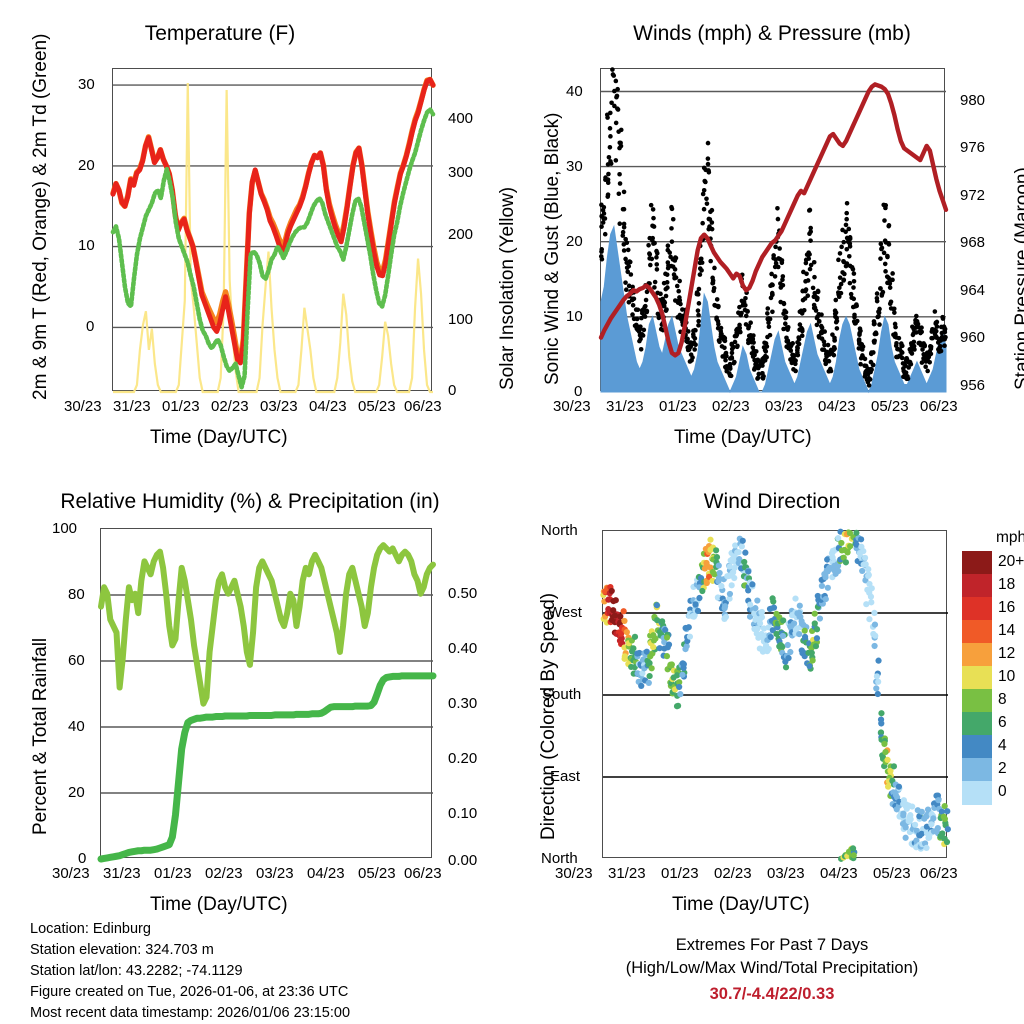 The width and height of the screenshot is (1024, 1024). Describe the element at coordinates (772, 945) in the screenshot. I see `extremes-heading: Extremes For Past 7 Days` at that location.